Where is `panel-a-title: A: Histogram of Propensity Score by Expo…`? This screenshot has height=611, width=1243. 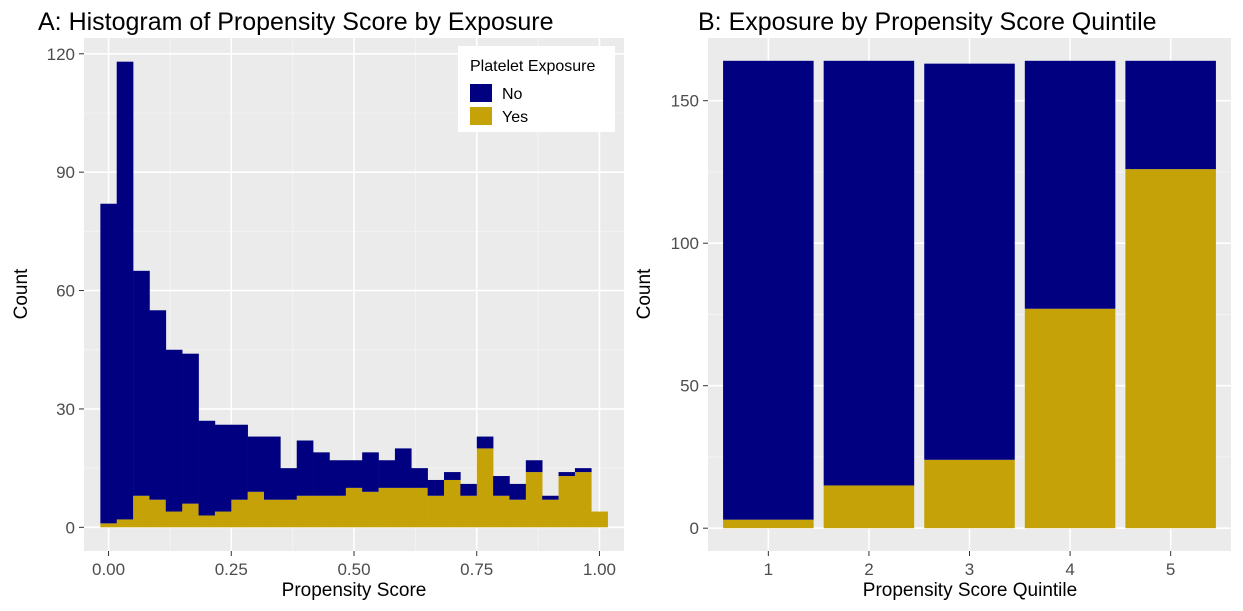 panel-a-title: A: Histogram of Propensity Score by Expo… is located at coordinates (296, 22).